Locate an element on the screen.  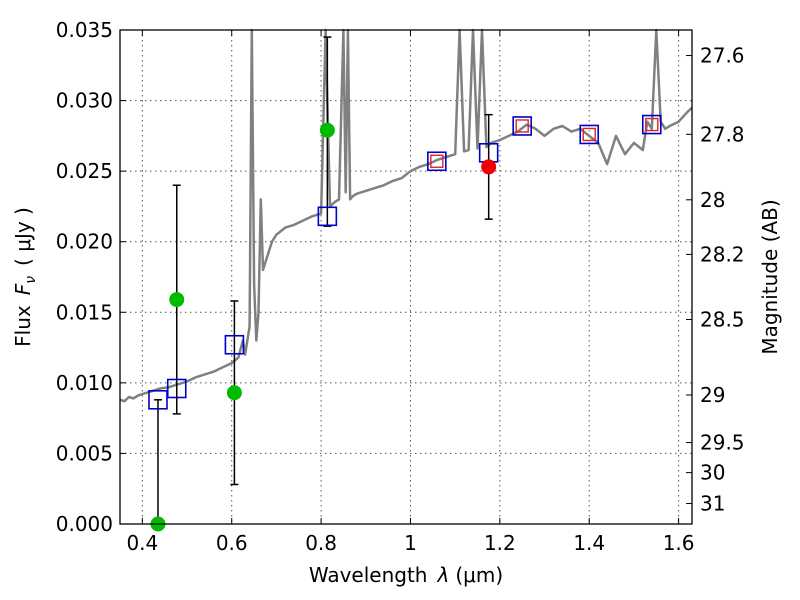
y-tick-label: 0.015 is located at coordinates (84, 312).